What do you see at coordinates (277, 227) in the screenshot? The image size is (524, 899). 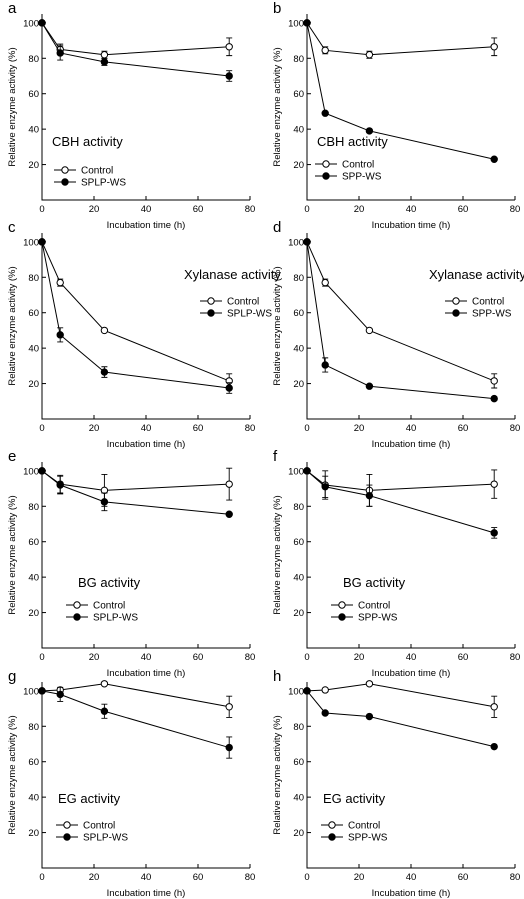 I see `panel-label: d` at bounding box center [277, 227].